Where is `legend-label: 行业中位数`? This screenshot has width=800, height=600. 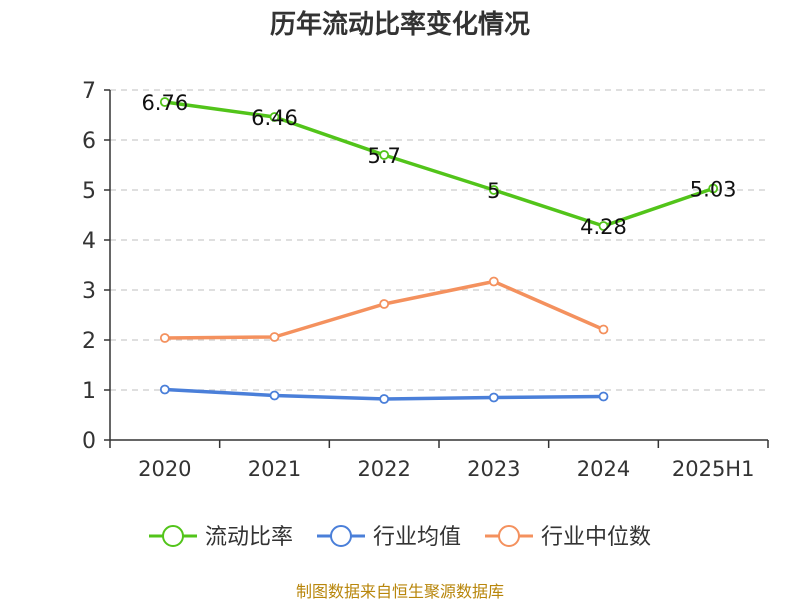 legend-label: 行业中位数 is located at coordinates (596, 537).